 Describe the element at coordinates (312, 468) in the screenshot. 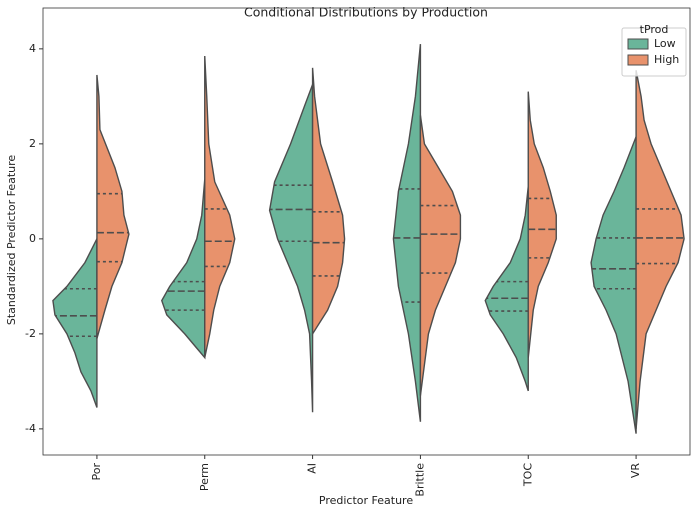

I see `x-tick-label: AI` at that location.